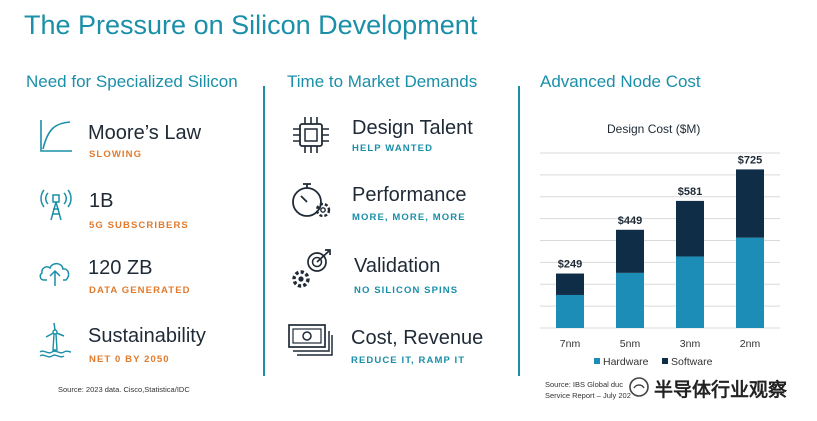 This screenshot has width=817, height=421. Describe the element at coordinates (630, 300) in the screenshot. I see `bar-hardware-5nm` at that location.